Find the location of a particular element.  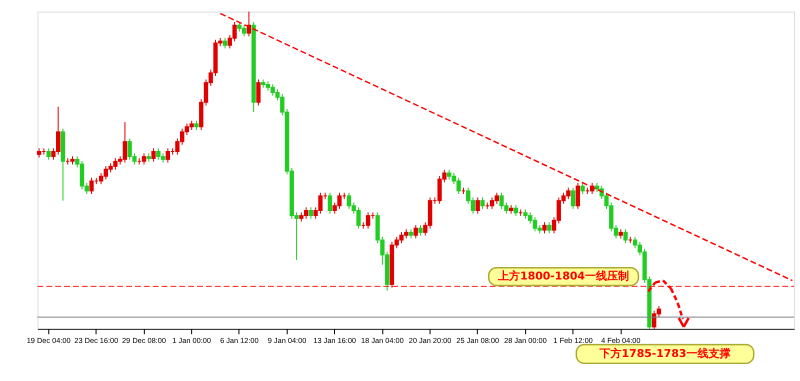

annotation: 上方1800-1804一线压制 is located at coordinates (563, 276).